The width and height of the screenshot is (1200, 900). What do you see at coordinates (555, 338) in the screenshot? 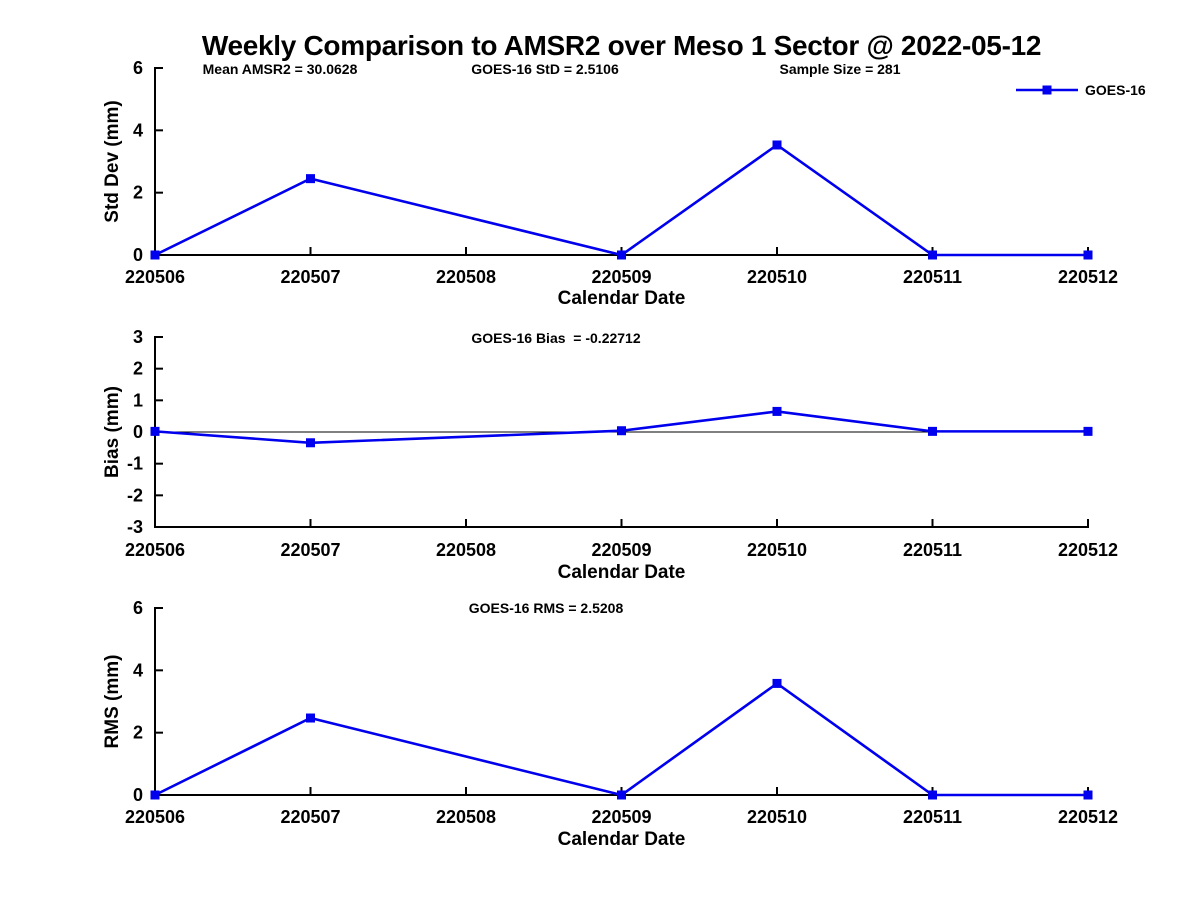
I see `stat-annotation: GOES-16 Bias = -0.22712` at bounding box center [555, 338].